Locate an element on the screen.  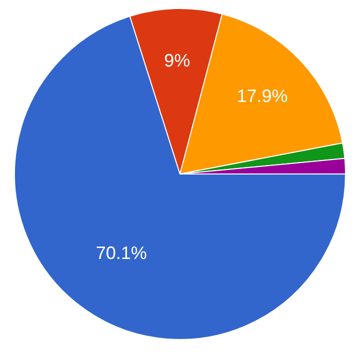
data-label: 9% is located at coordinates (177, 60).